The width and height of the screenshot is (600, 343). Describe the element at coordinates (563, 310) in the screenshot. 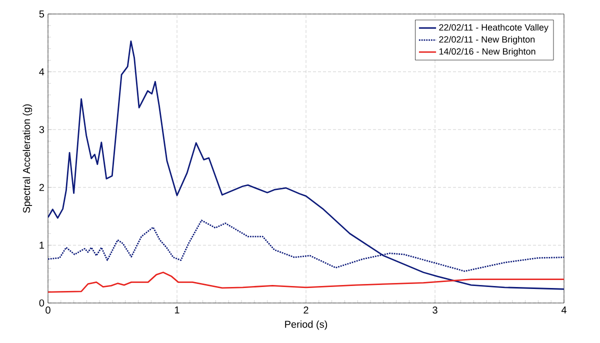

I see `x-tick-label: 4` at that location.